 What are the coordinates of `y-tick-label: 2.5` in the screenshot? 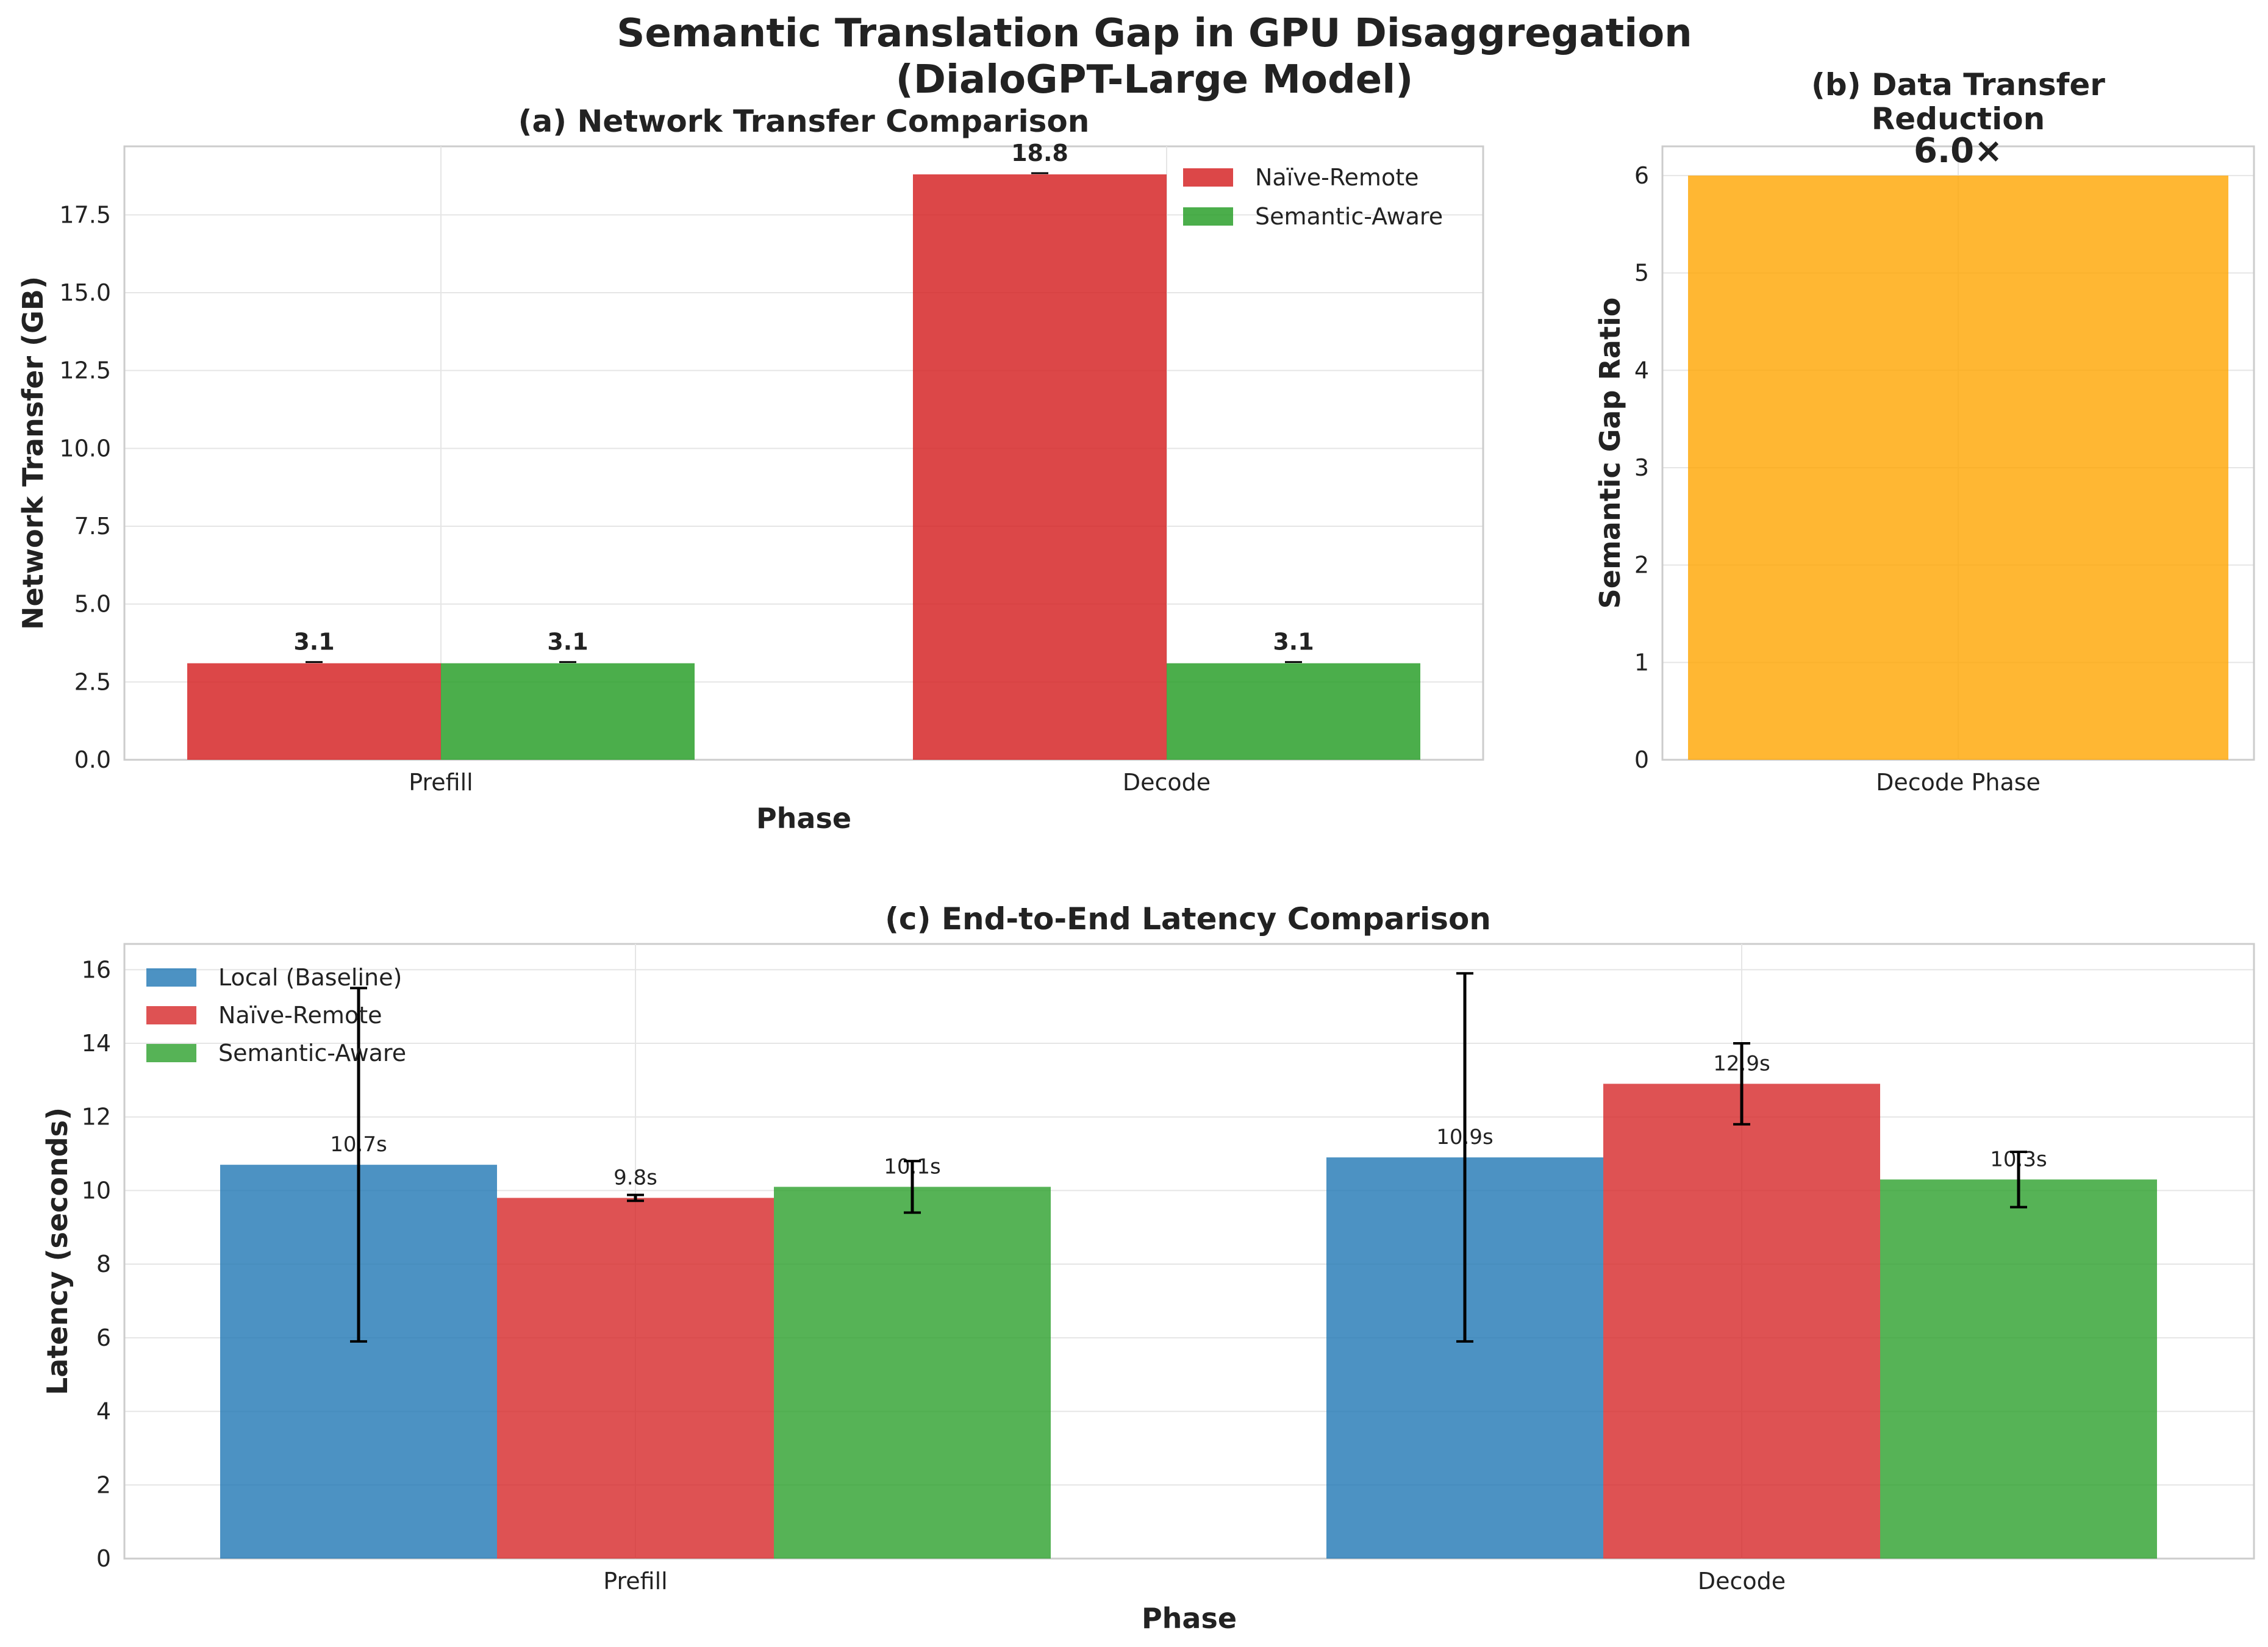 It's located at (92, 681).